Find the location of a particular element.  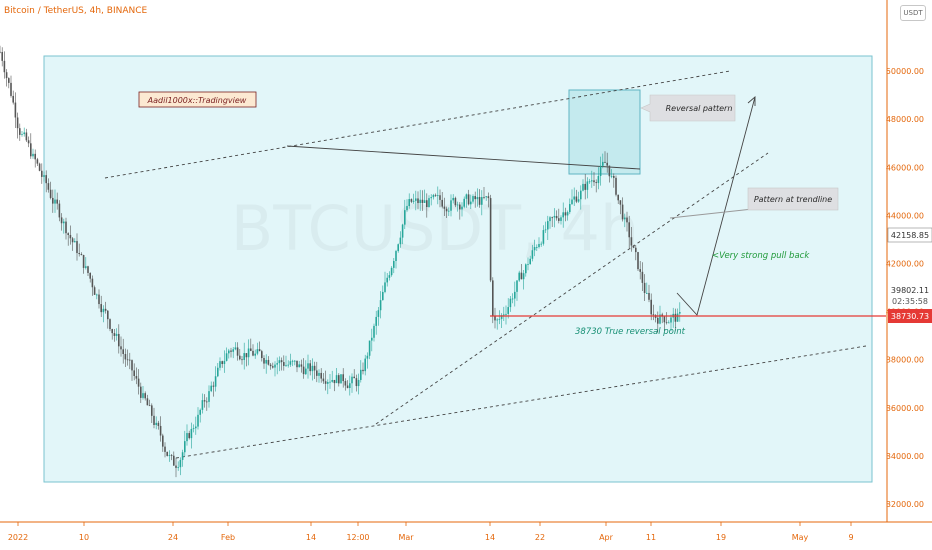

pattern-pointer is located at coordinates (716, 213).